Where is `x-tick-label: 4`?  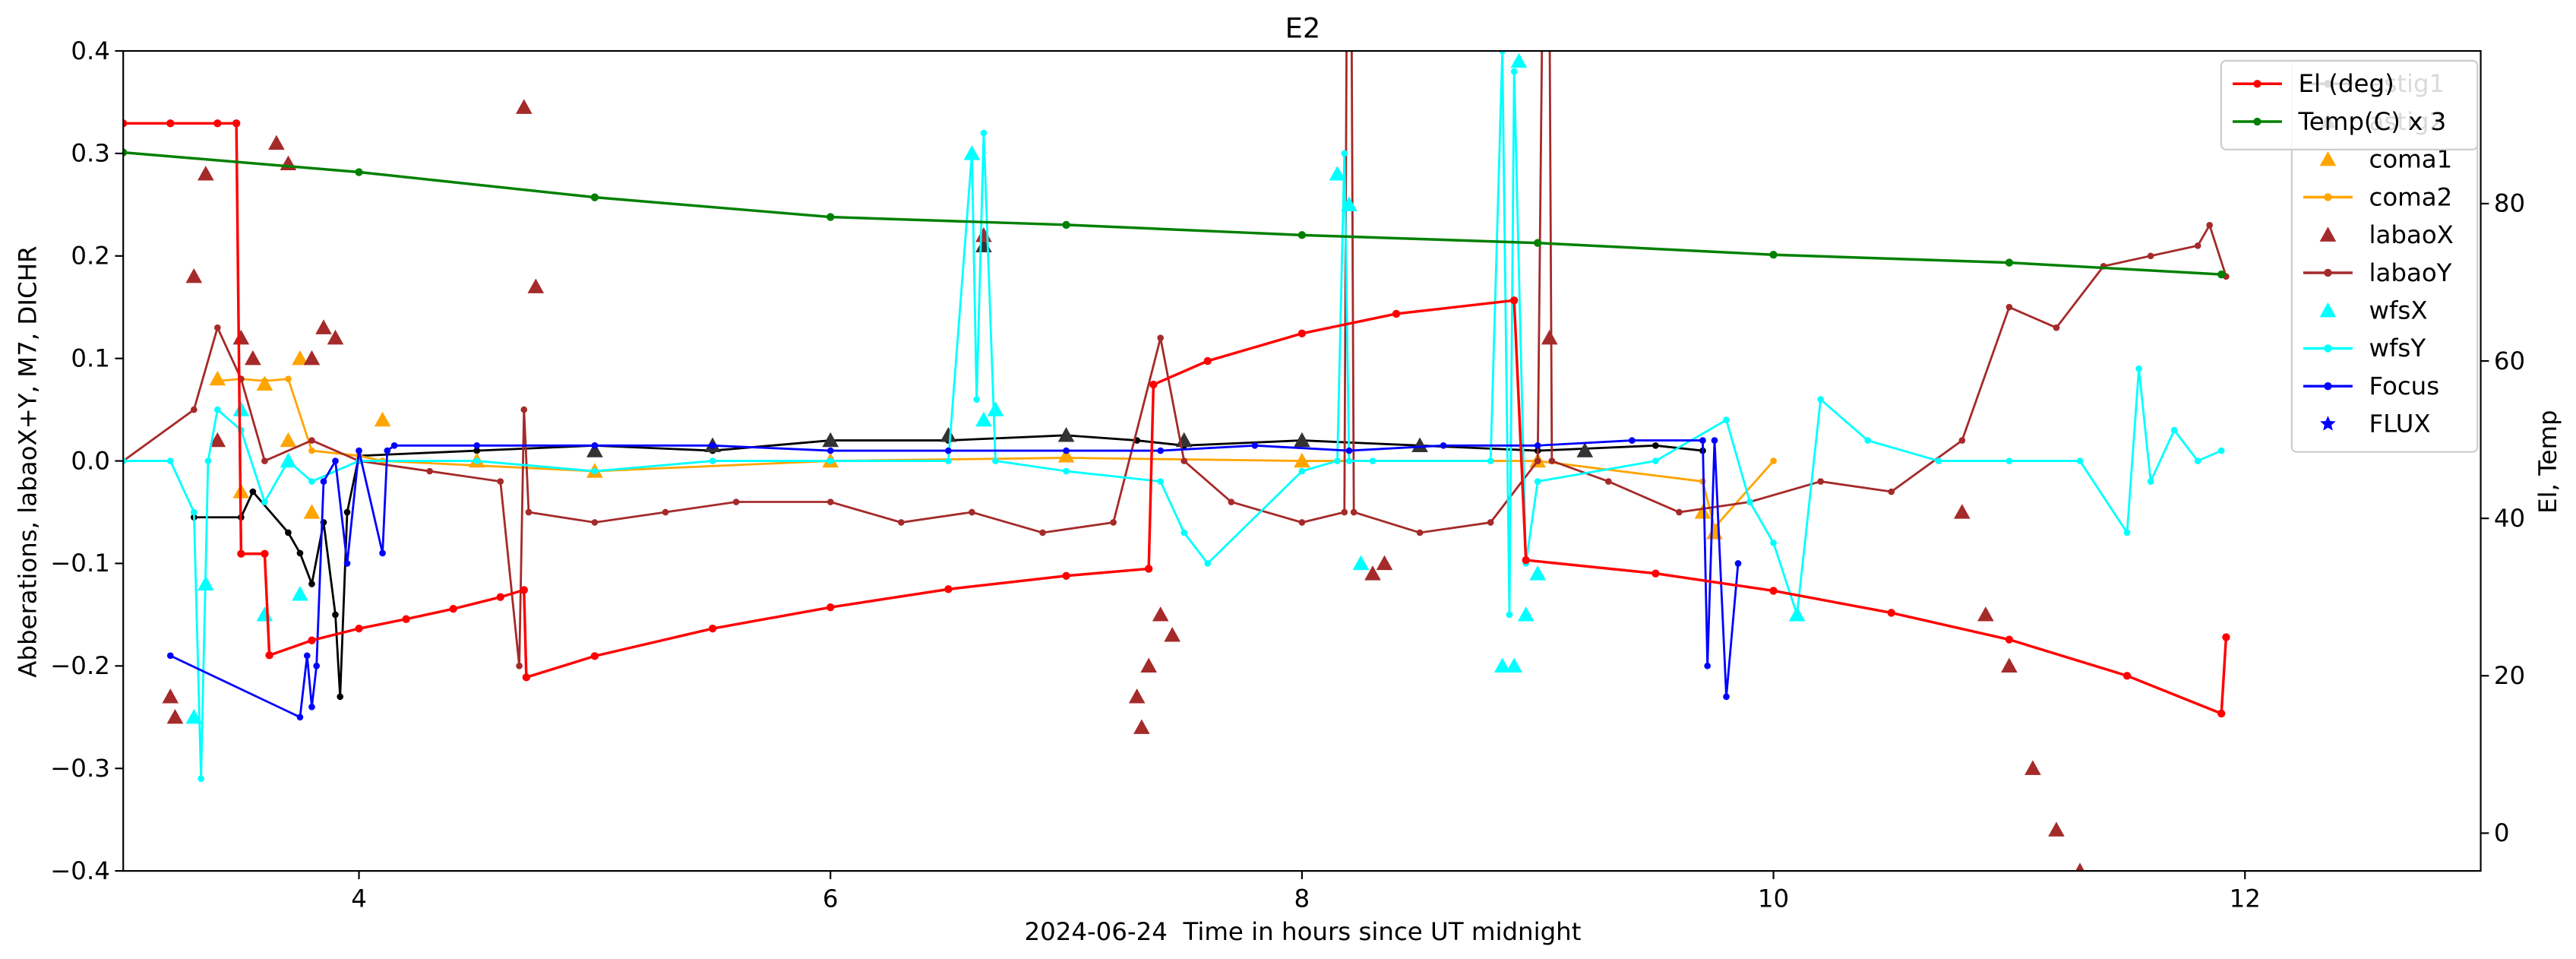
x-tick-label: 4 is located at coordinates (359, 899).